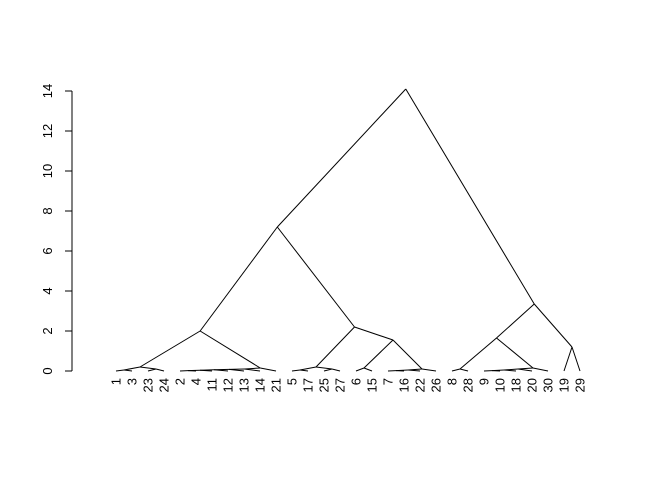 The image size is (672, 480). Describe the element at coordinates (47, 370) in the screenshot. I see `y-tick-label: 0` at that location.